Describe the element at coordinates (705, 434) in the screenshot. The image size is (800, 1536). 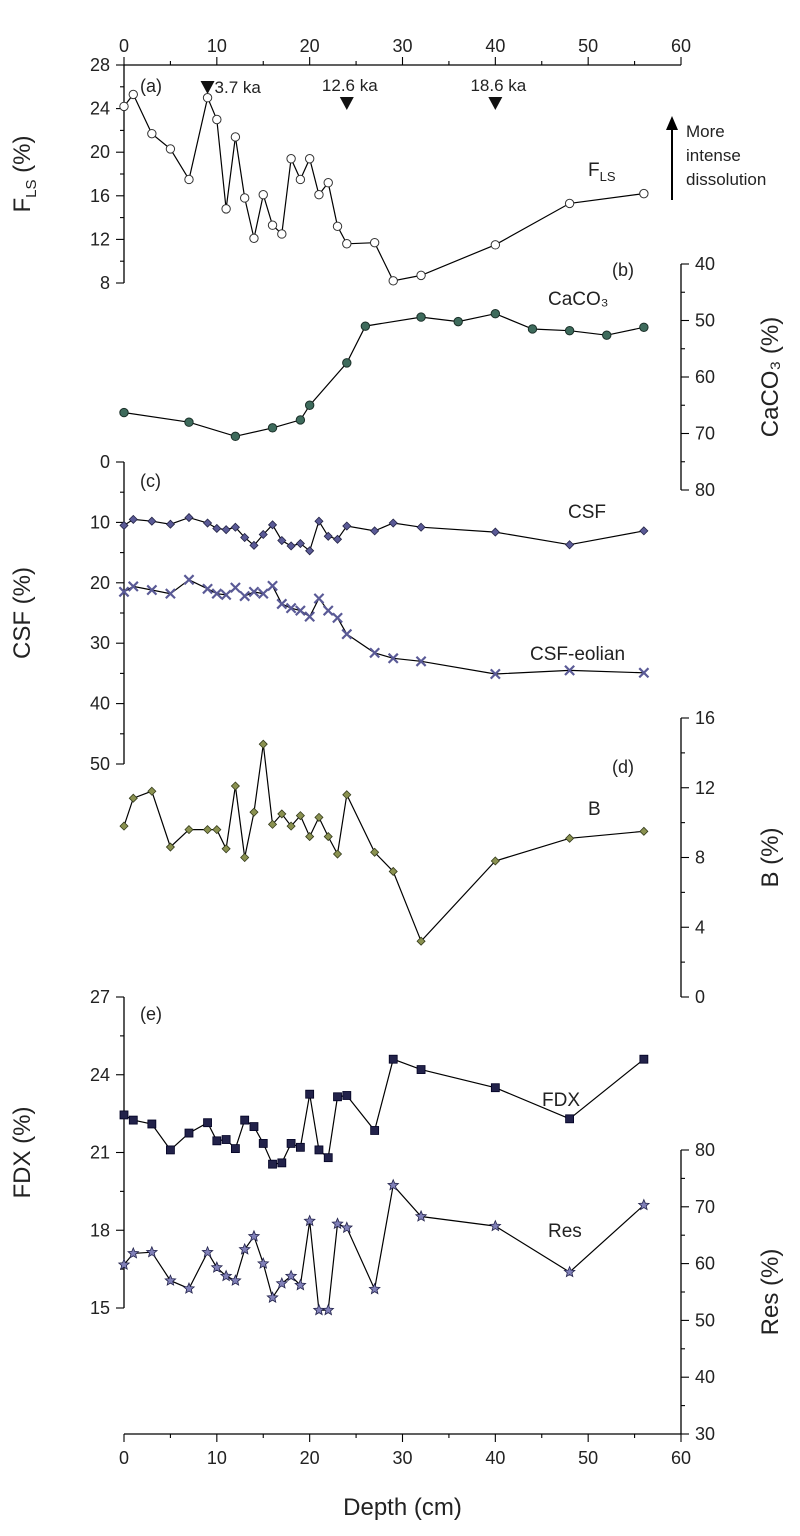
I see `y-tick-label-b: 70` at that location.